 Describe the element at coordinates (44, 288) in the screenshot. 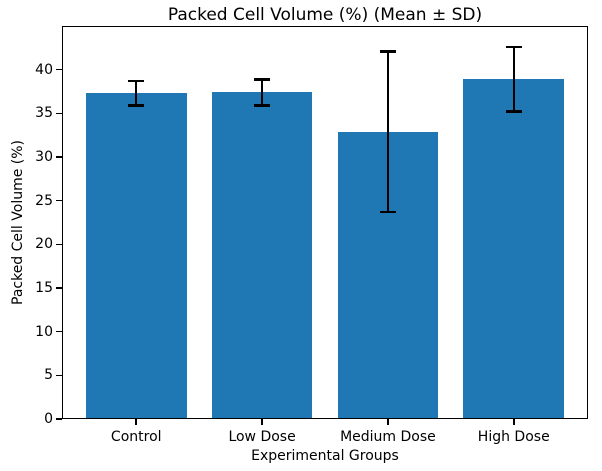

I see `y-tick-label-15: 15` at that location.